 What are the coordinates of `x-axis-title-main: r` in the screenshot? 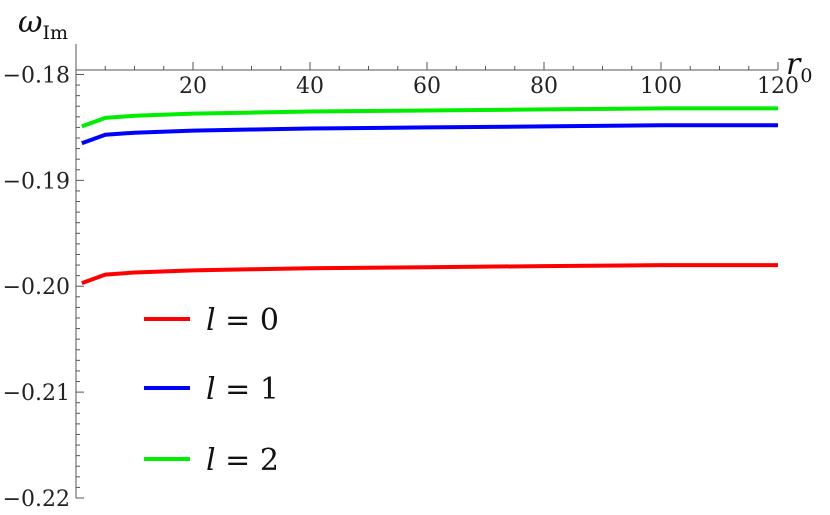 It's located at (794, 64).